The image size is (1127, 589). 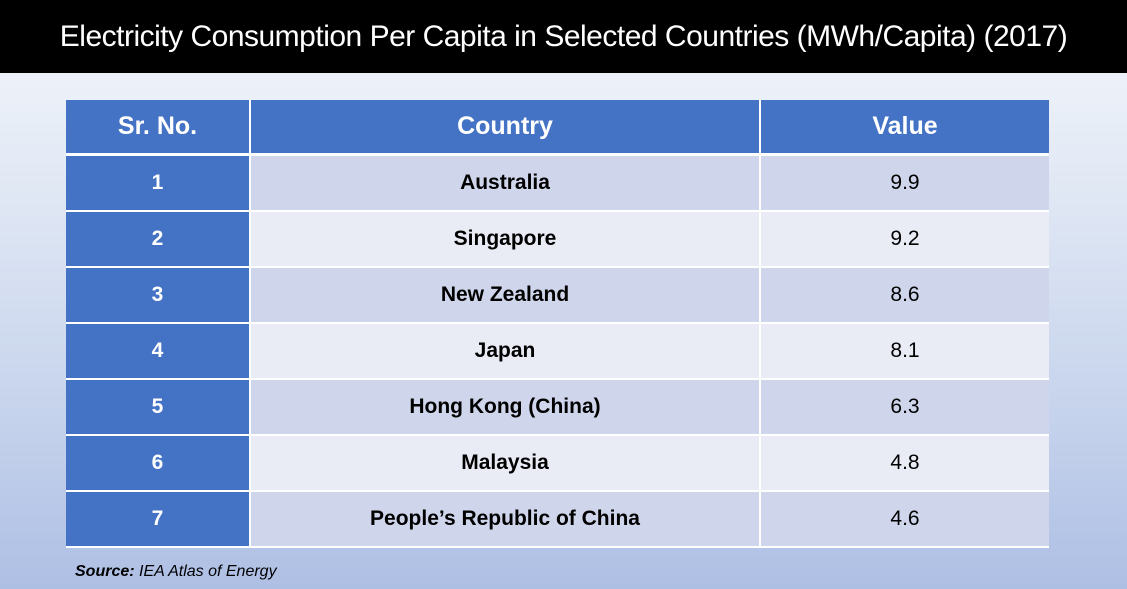 I want to click on row-value: 9.2, so click(x=904, y=239).